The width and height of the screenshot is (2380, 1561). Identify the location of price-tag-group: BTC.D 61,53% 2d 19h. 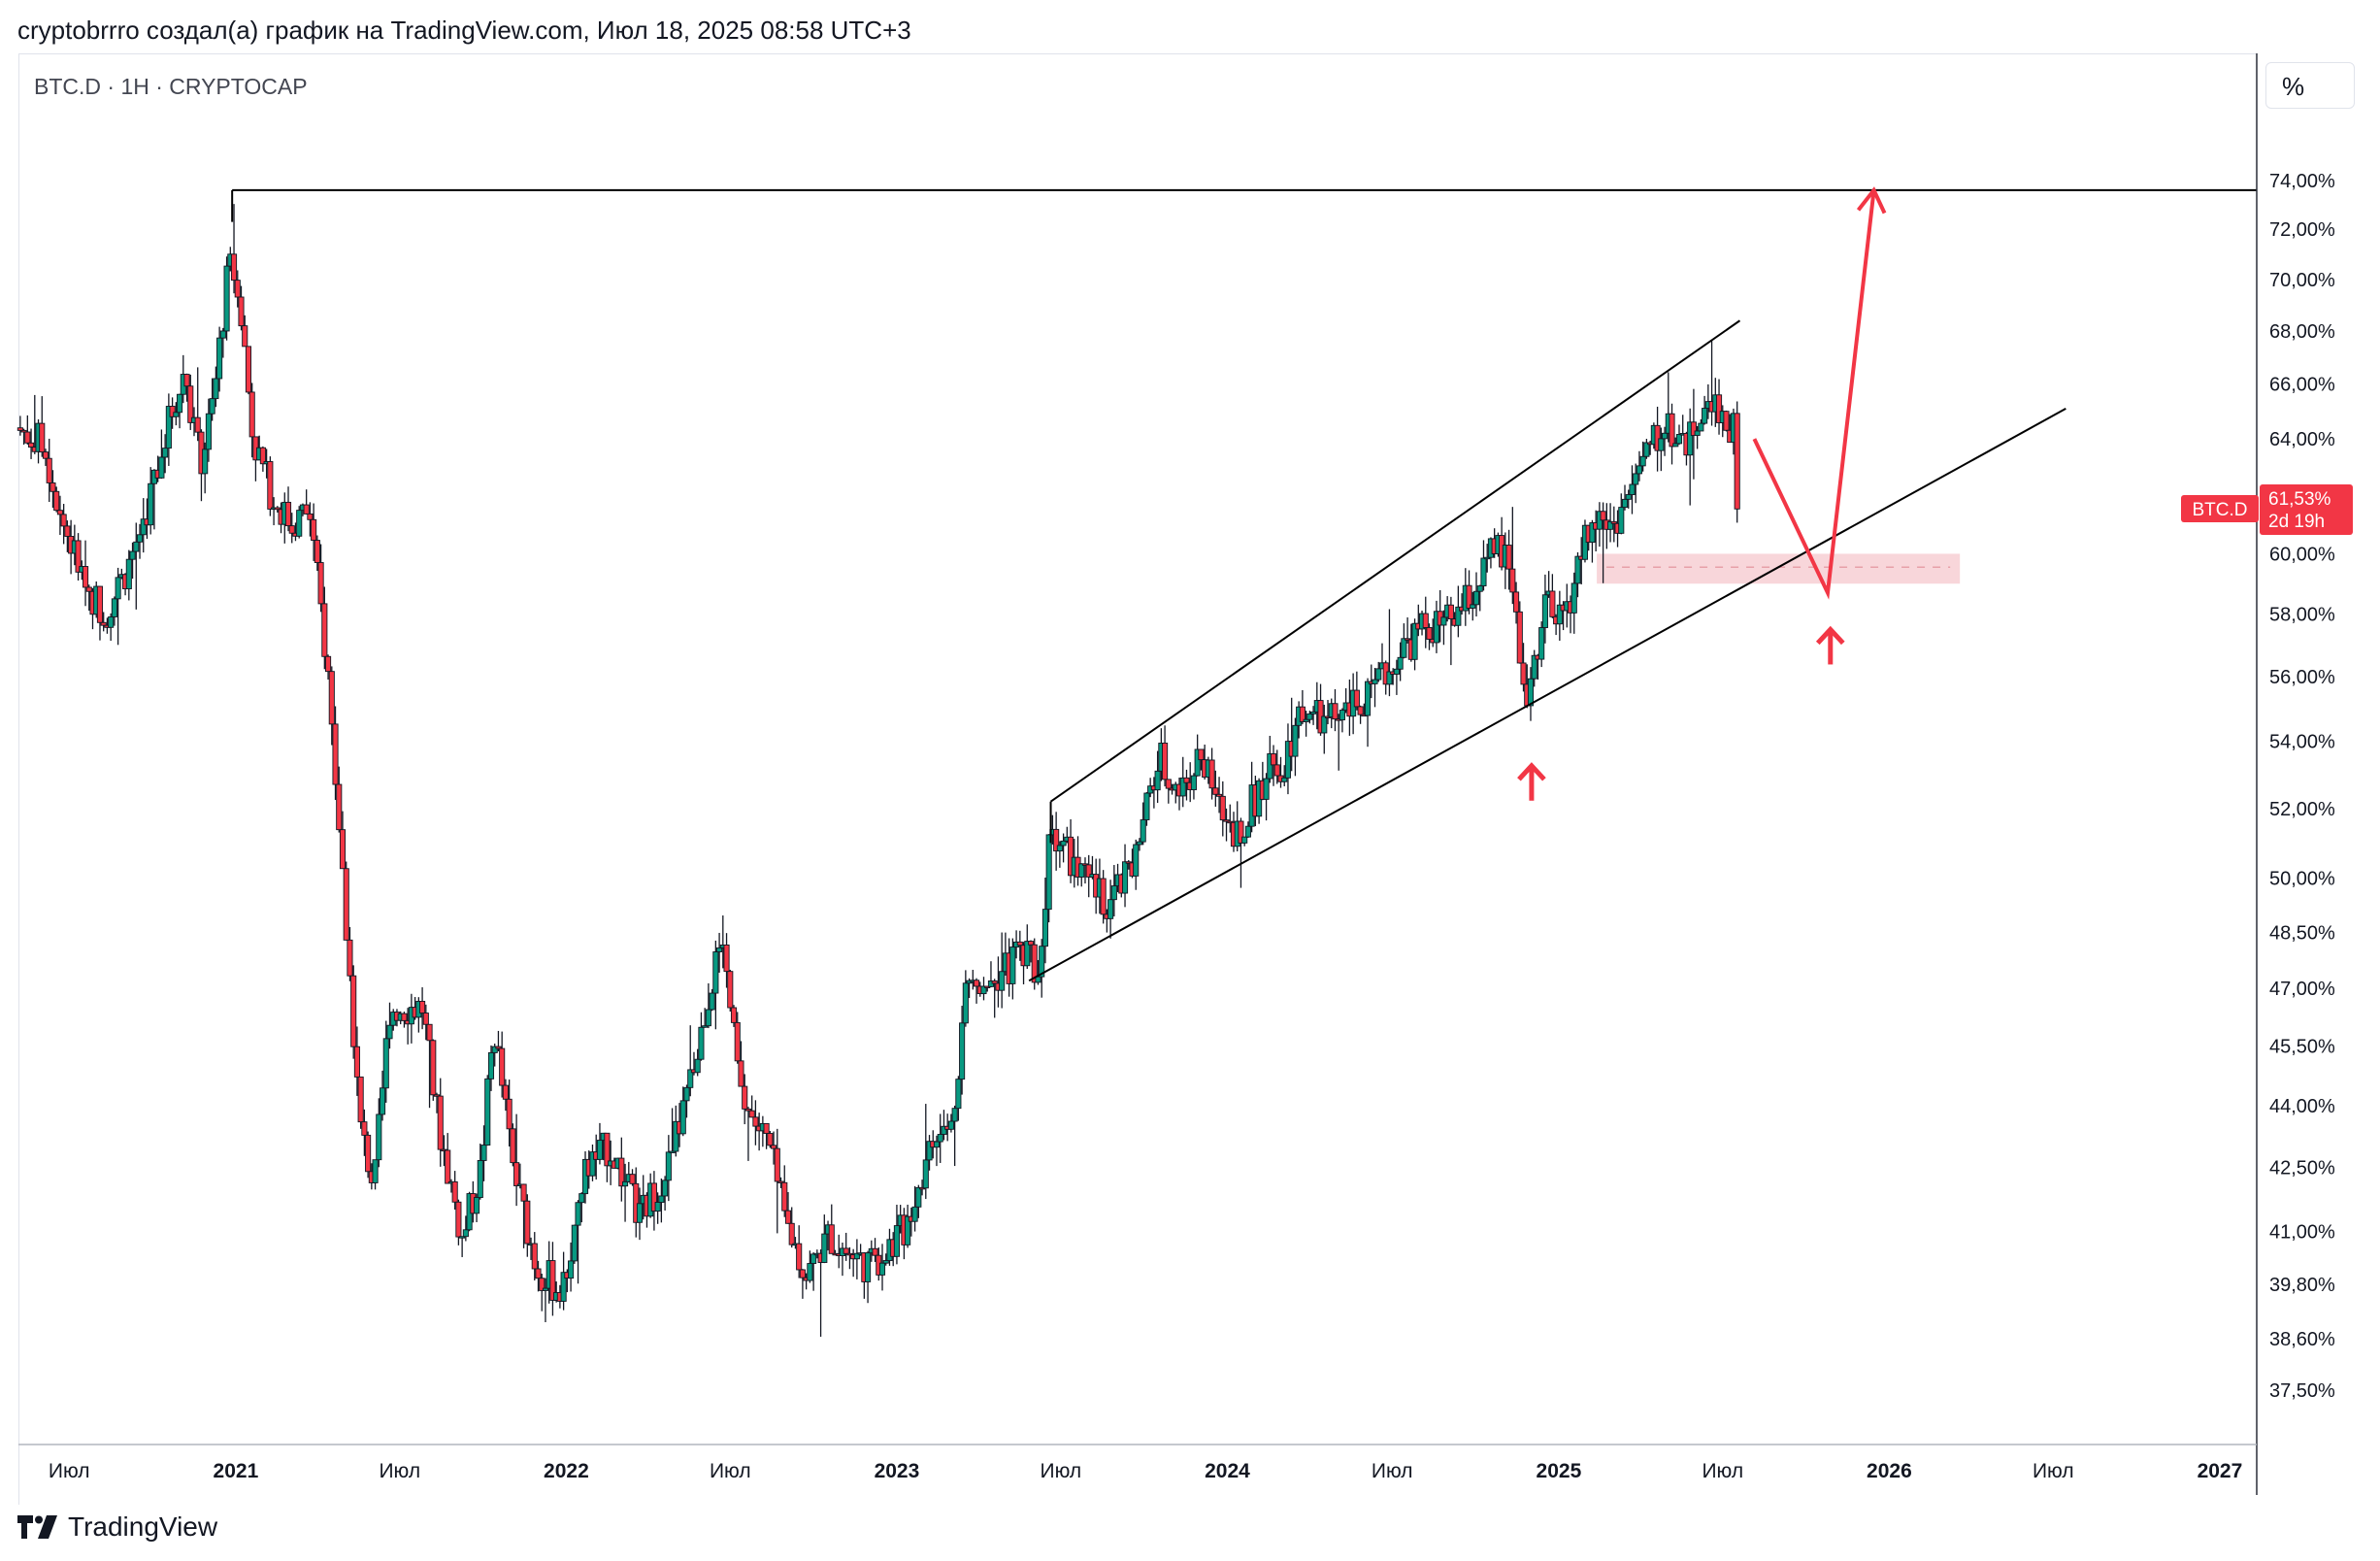
(2267, 509).